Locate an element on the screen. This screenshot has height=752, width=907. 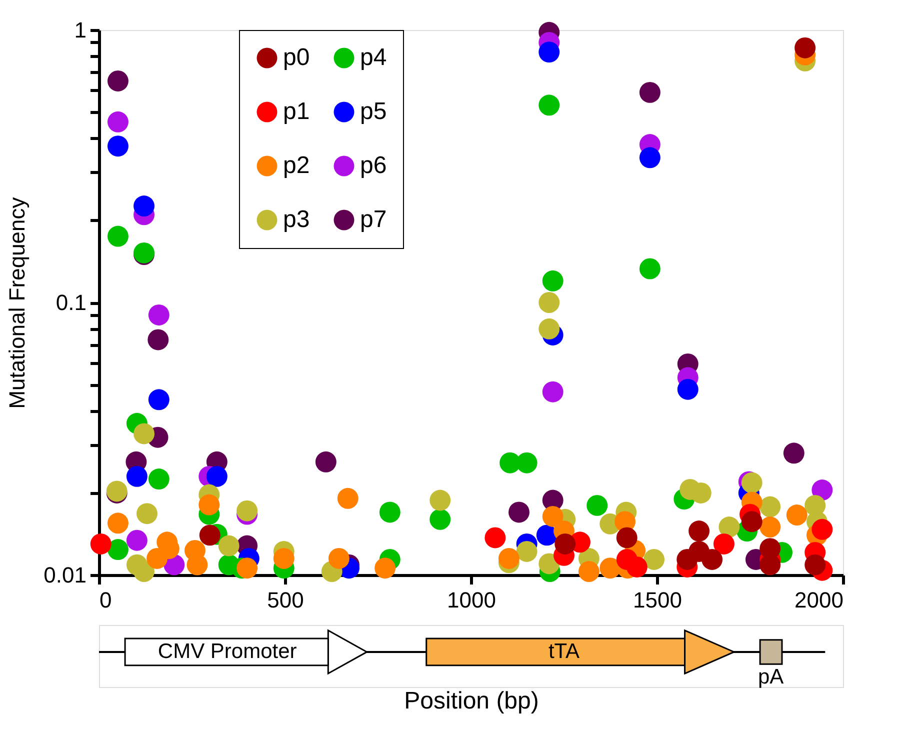
x-tick-label: 500 is located at coordinates (285, 600).